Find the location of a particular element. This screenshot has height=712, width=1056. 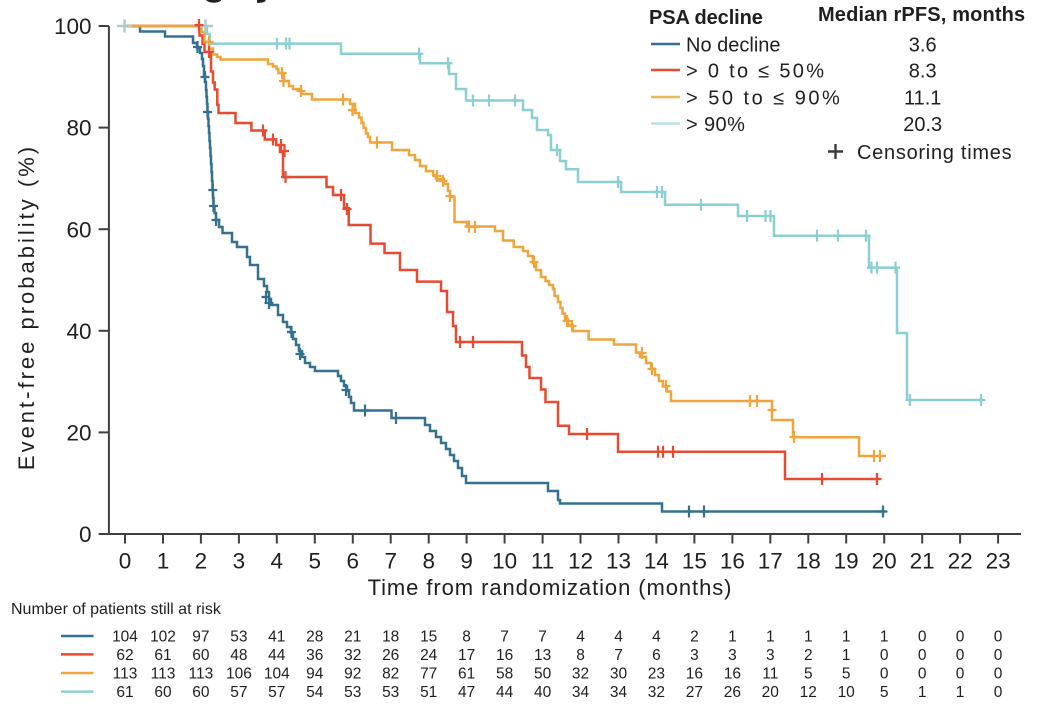

svg-text: 18 is located at coordinates (808, 561).